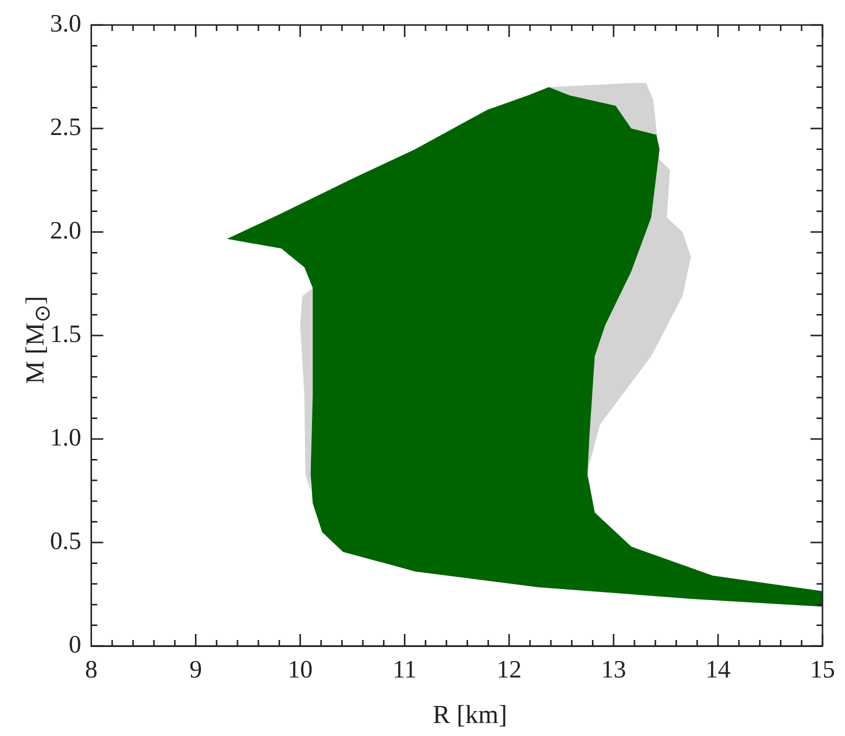 The image size is (845, 736). I want to click on x-tick-label: 8, so click(91, 670).